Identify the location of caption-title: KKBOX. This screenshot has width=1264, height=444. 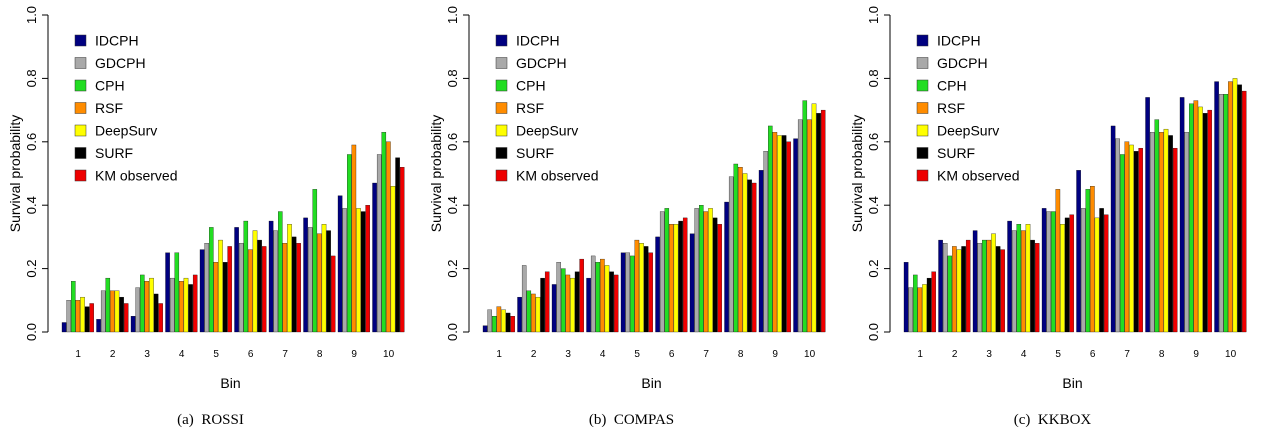
(1064, 420).